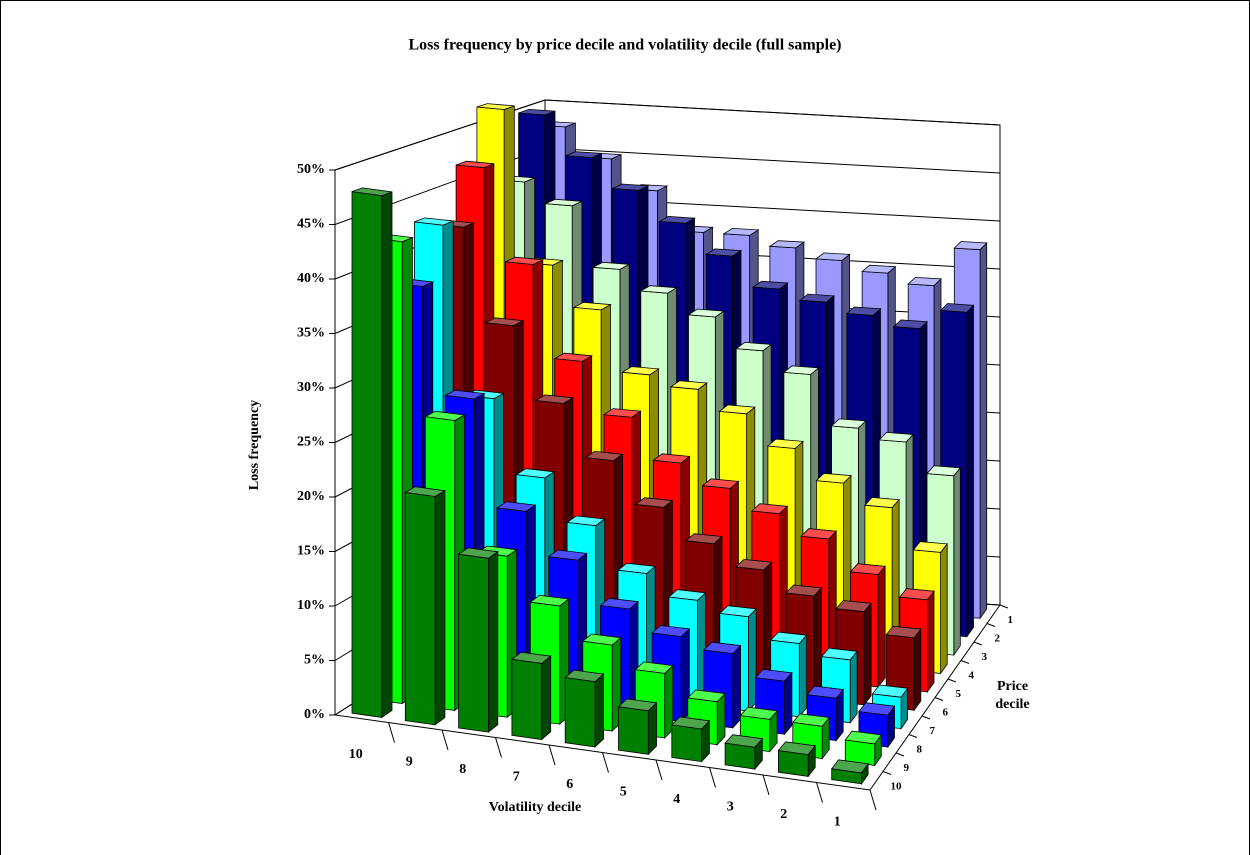 The image size is (1250, 855). What do you see at coordinates (783, 814) in the screenshot?
I see `x-tick-label: 2` at bounding box center [783, 814].